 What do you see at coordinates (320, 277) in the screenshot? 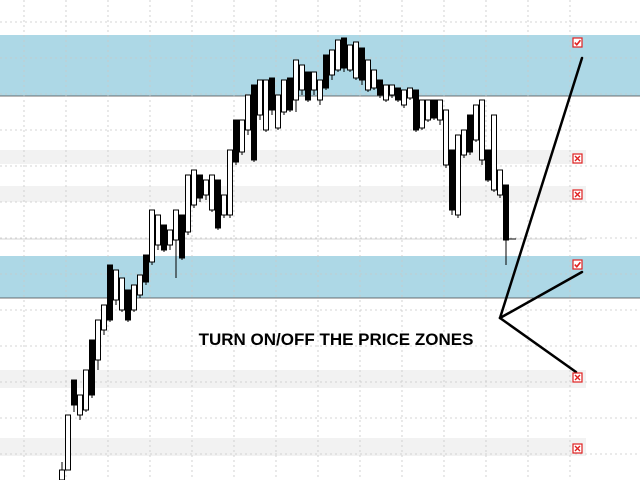
I see `price-zone-band-active` at bounding box center [320, 277].